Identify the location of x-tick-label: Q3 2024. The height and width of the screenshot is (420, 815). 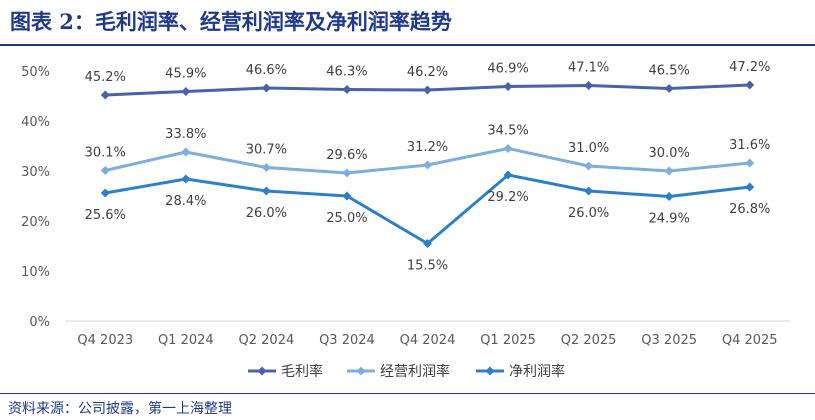
(347, 340).